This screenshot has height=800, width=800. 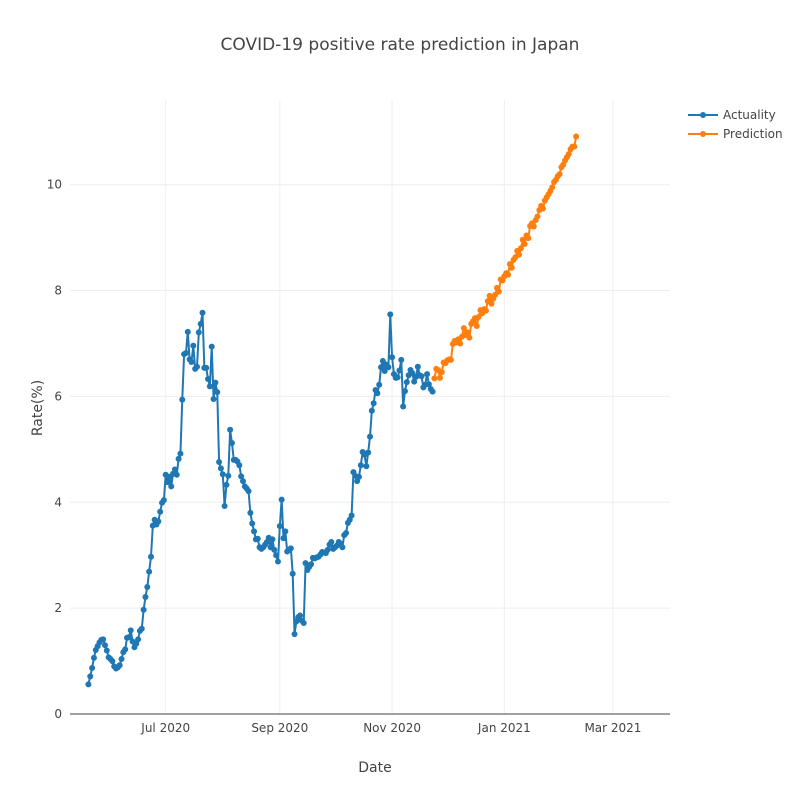 What do you see at coordinates (749, 115) in the screenshot?
I see `legend-label-actuality: Actuality` at bounding box center [749, 115].